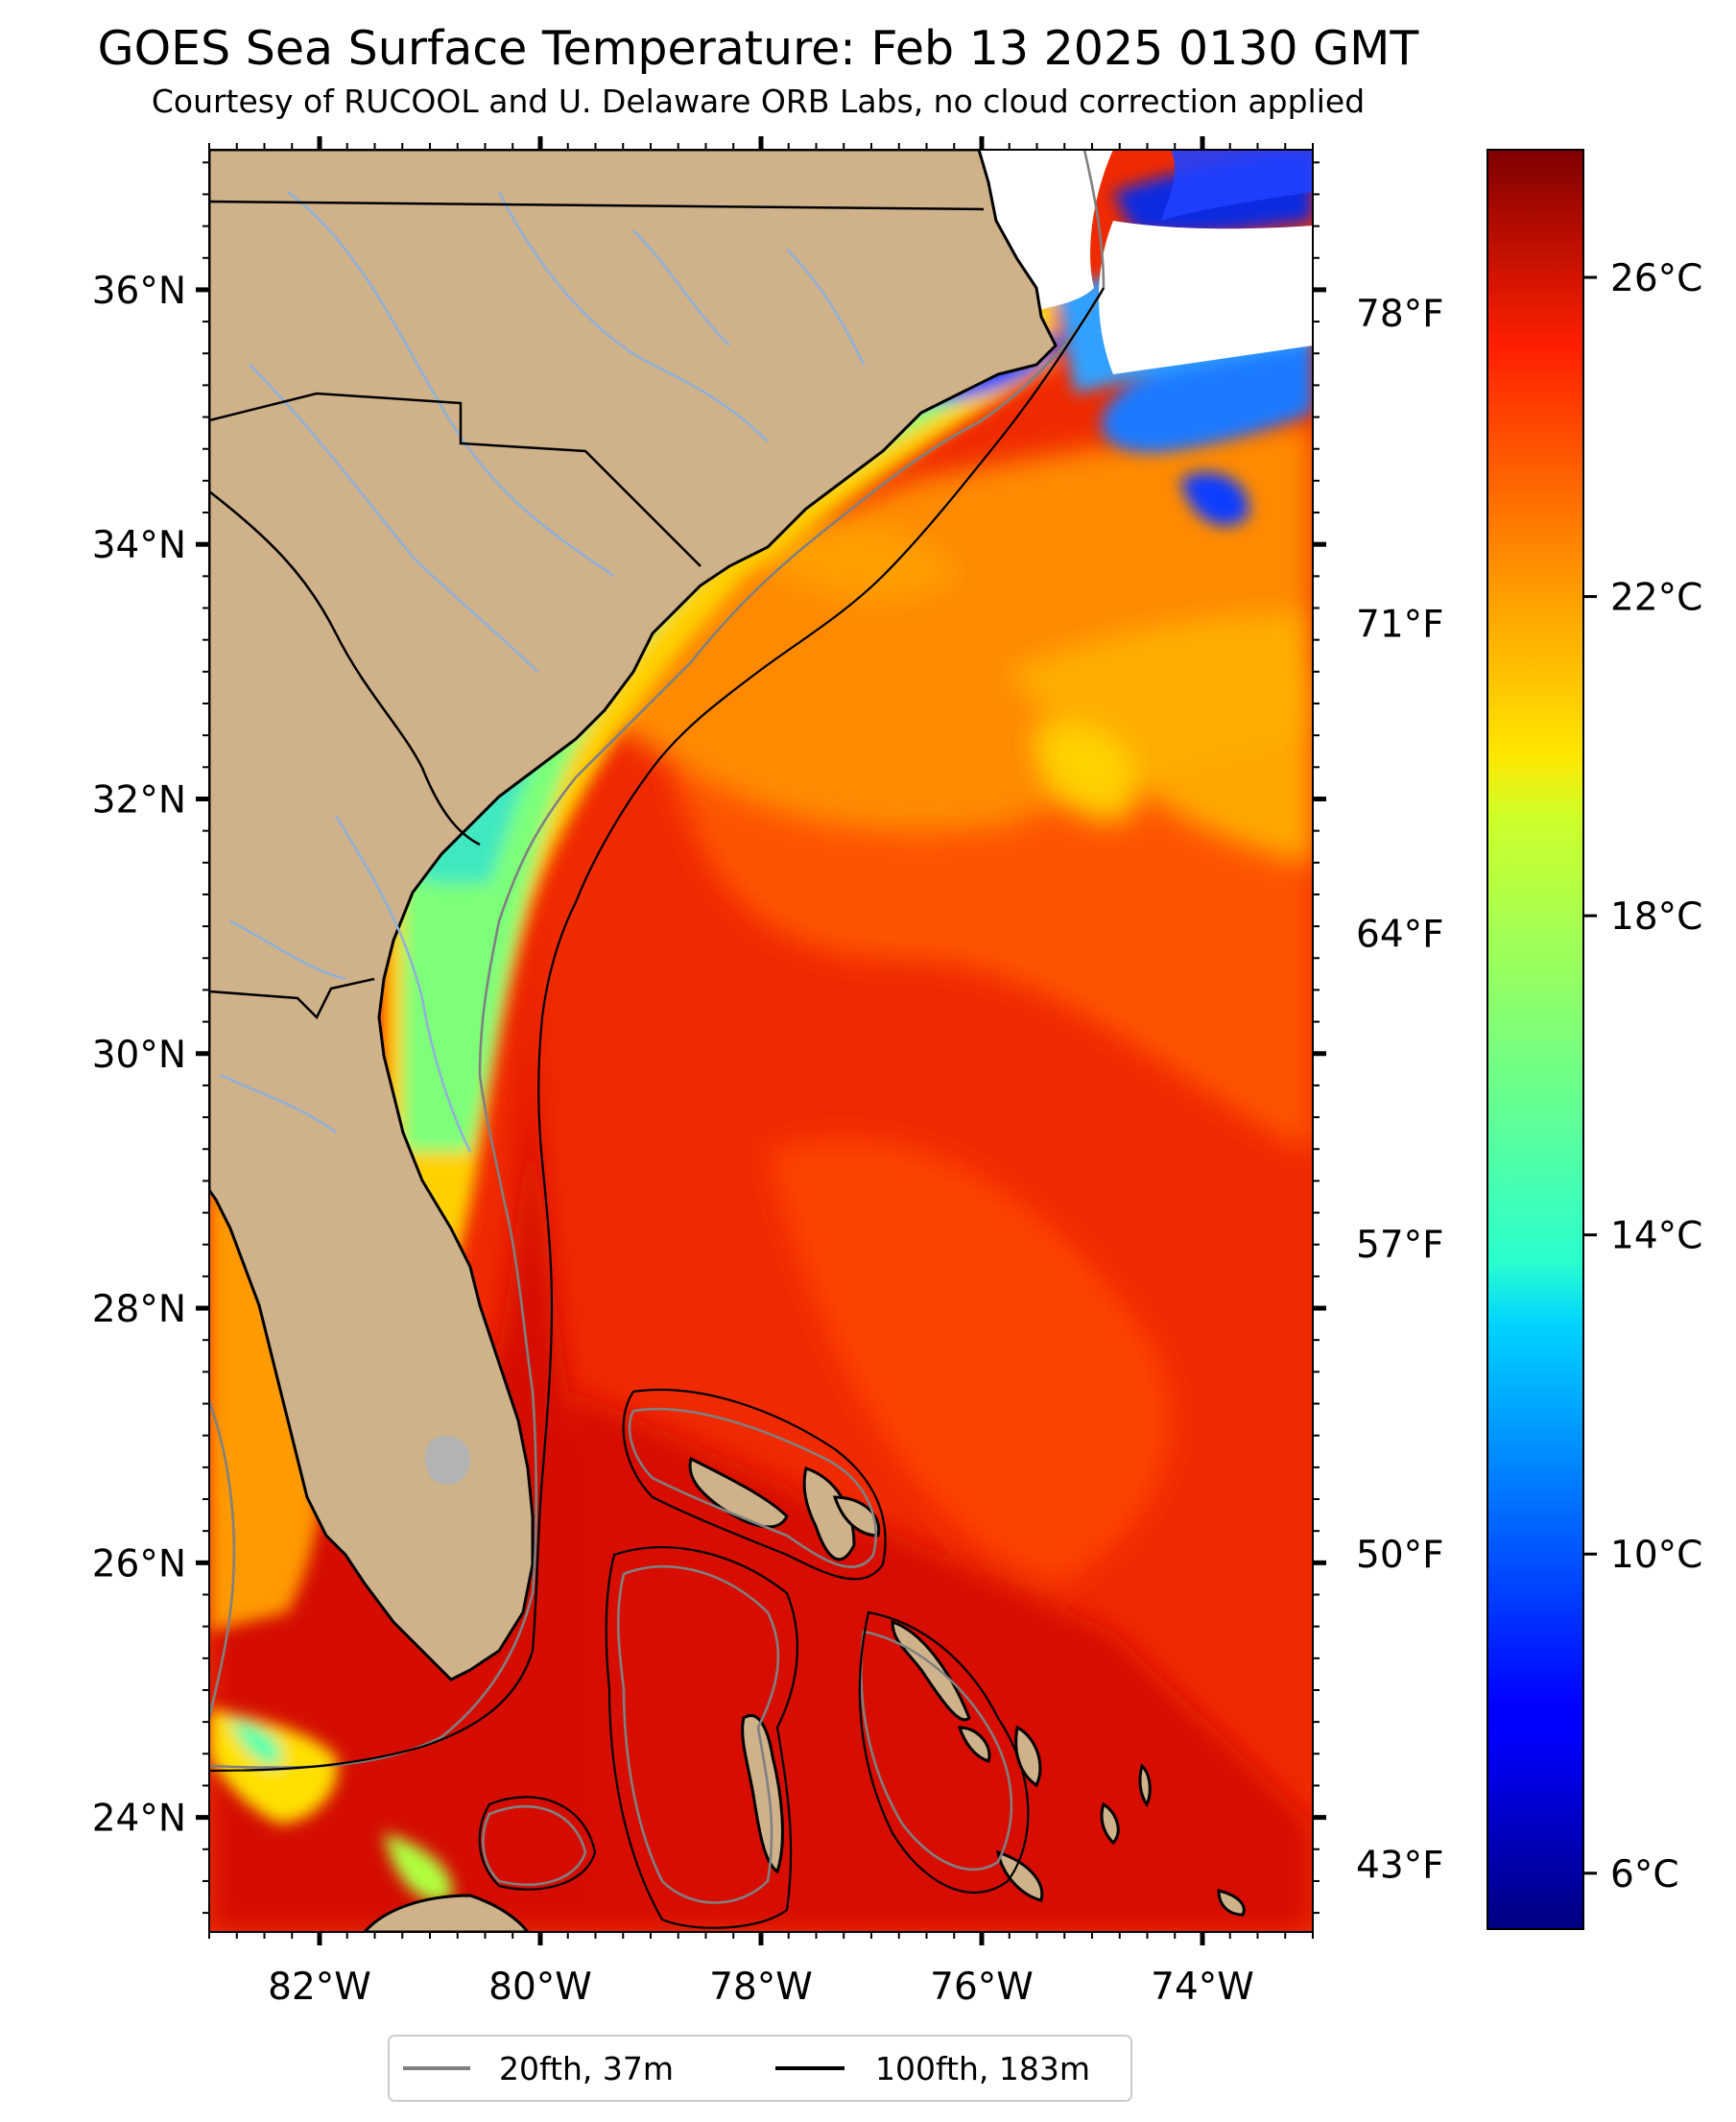 This screenshot has width=1736, height=2122. Describe the element at coordinates (982, 1987) in the screenshot. I see `lon-tick-label: 76°W` at that location.